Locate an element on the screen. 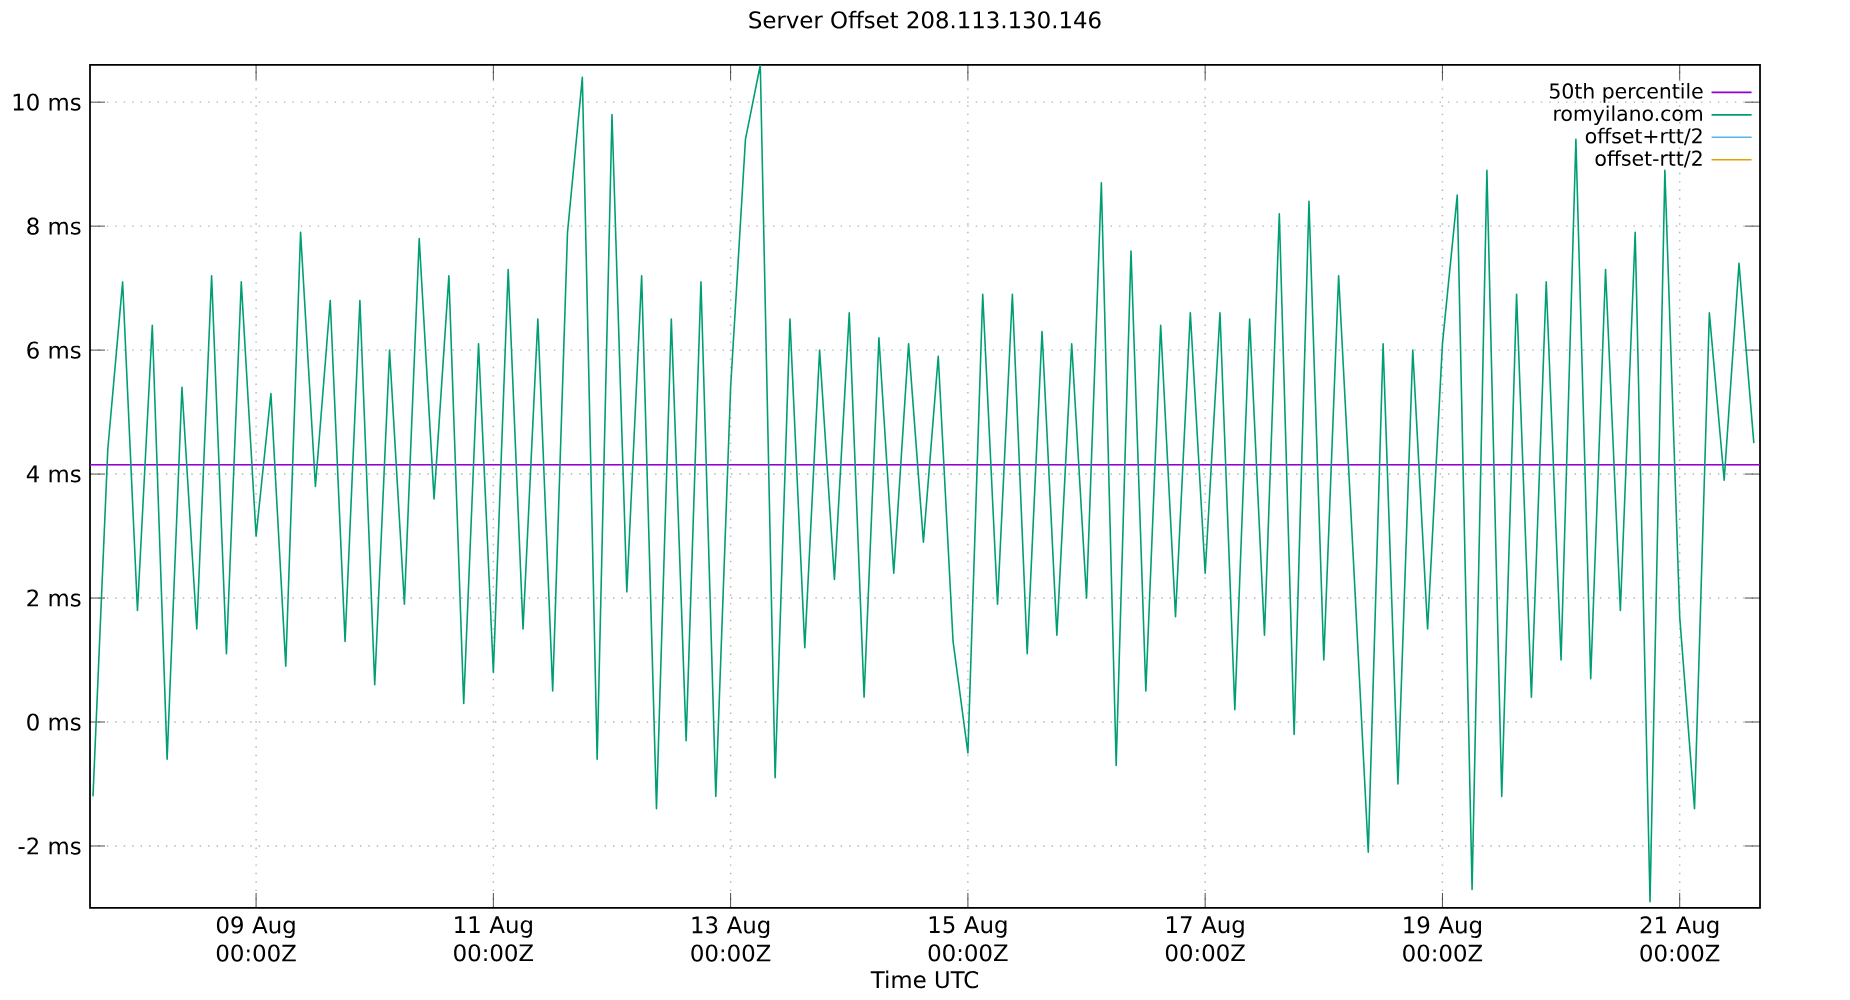 This screenshot has height=1000, width=1850. y-tick-label: 10 ms is located at coordinates (47, 102).